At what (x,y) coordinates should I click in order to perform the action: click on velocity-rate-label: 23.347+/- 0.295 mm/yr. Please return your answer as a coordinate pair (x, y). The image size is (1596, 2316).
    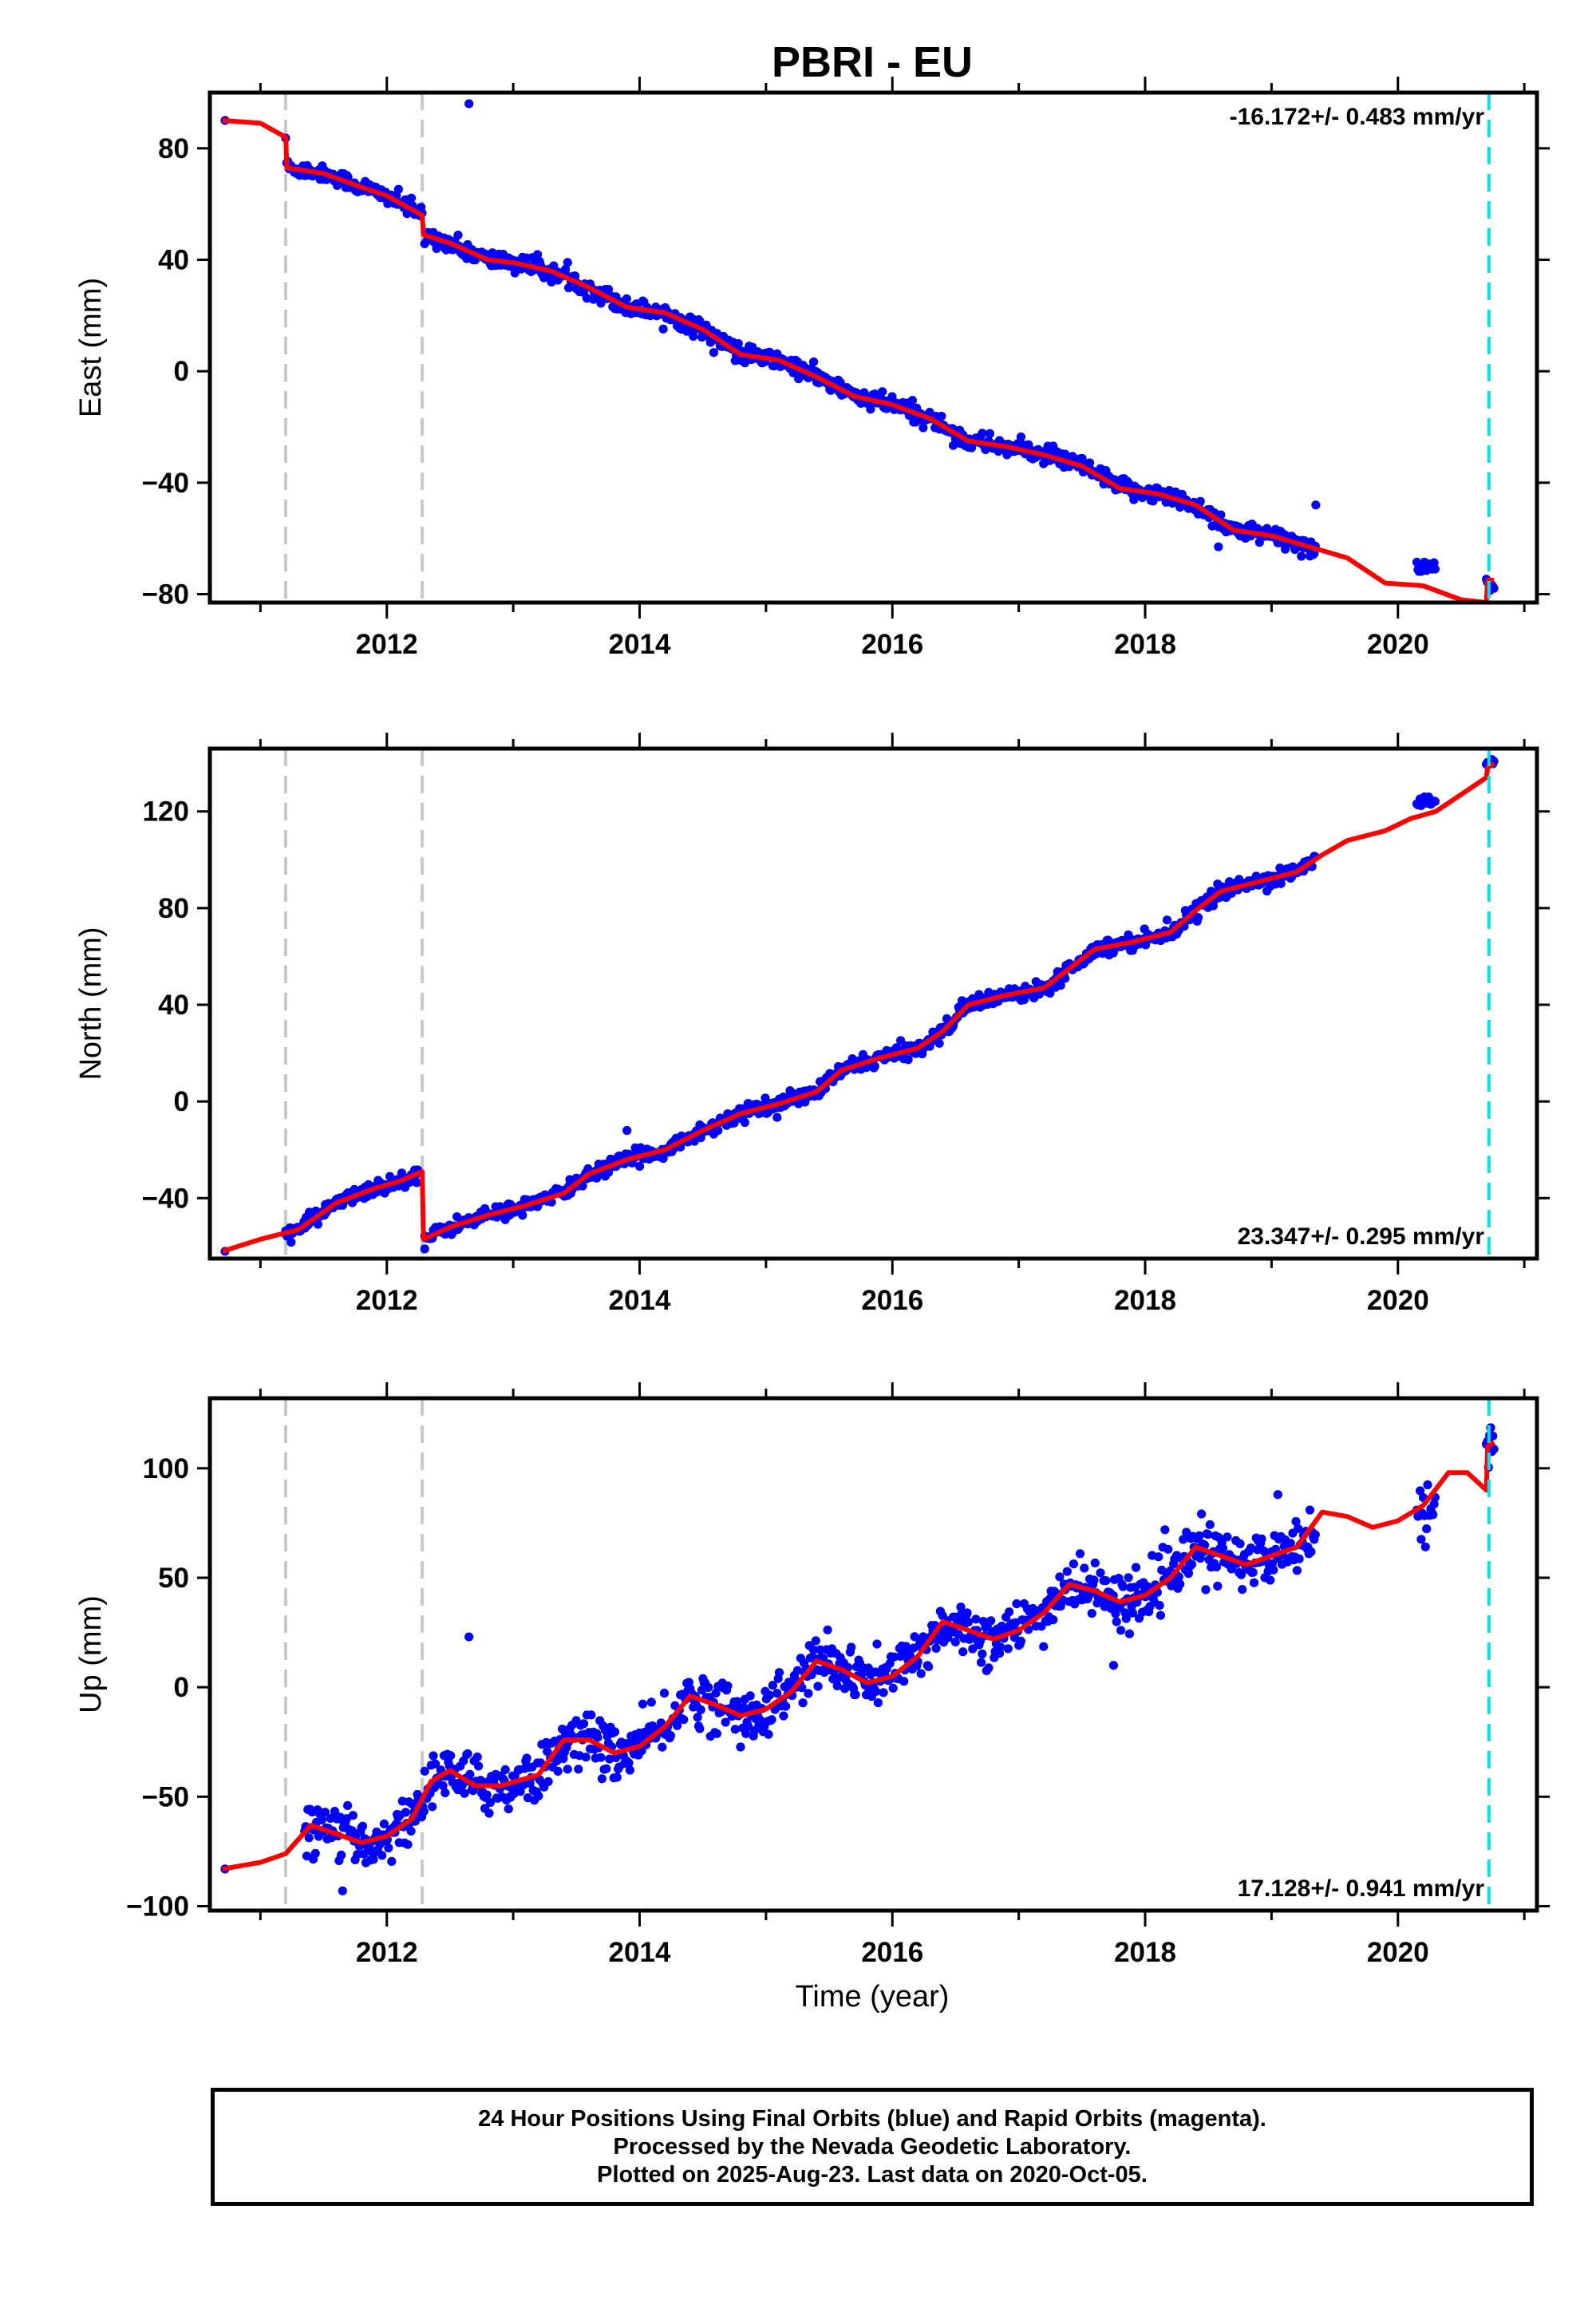
    Looking at the image, I should click on (1361, 1236).